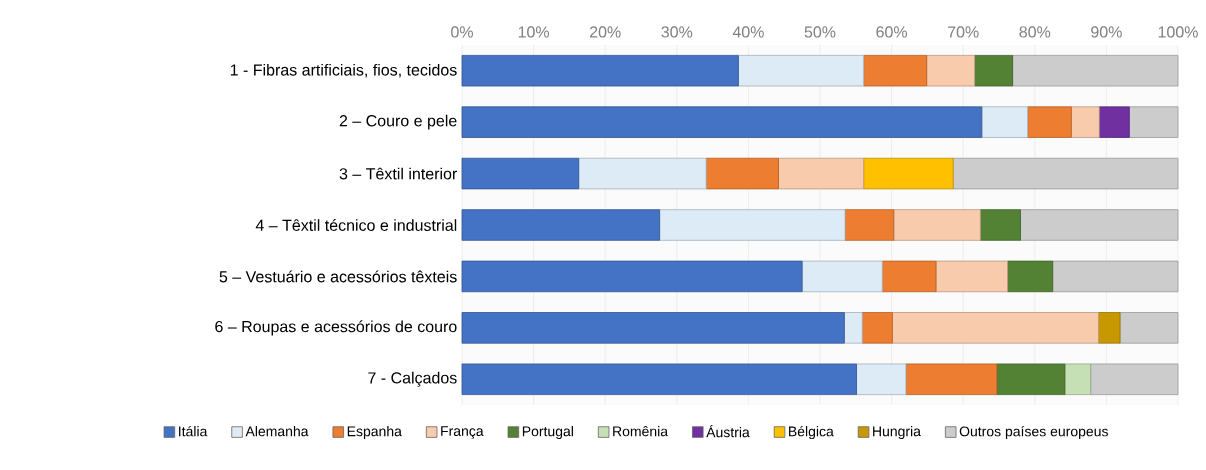  I want to click on legend-label: Espanha, so click(374, 432).